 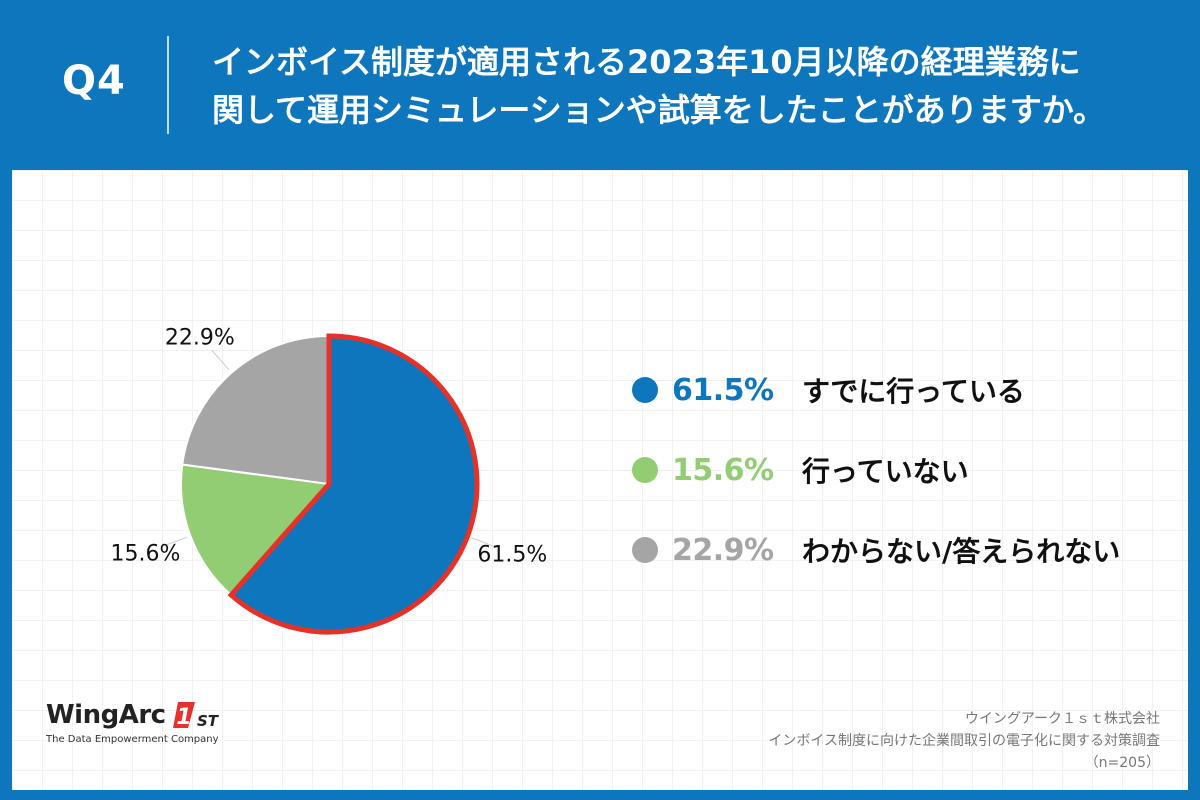 What do you see at coordinates (646, 62) in the screenshot?
I see `question-line-1: インボイス制度が適用される2023年10月以降の経理業務に` at bounding box center [646, 62].